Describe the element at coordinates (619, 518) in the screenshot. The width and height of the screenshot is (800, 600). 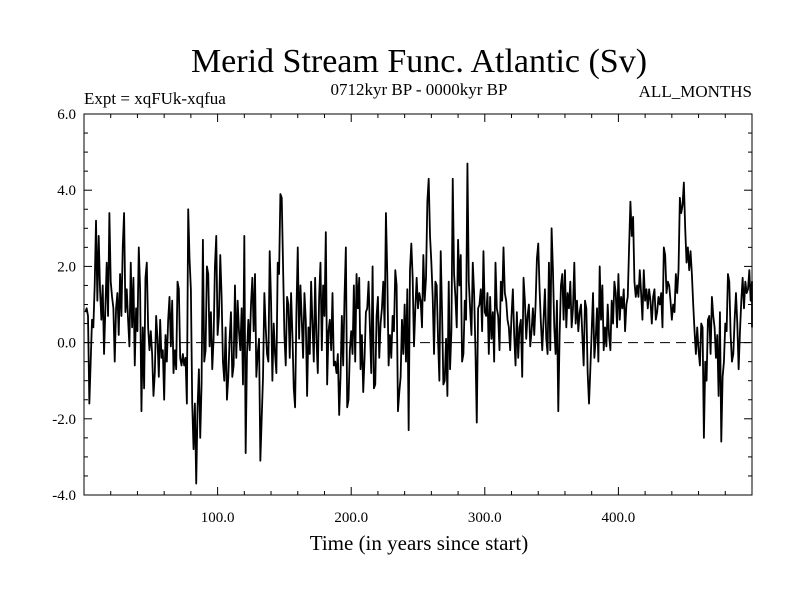
I see `x-tick-label: 400.0` at that location.